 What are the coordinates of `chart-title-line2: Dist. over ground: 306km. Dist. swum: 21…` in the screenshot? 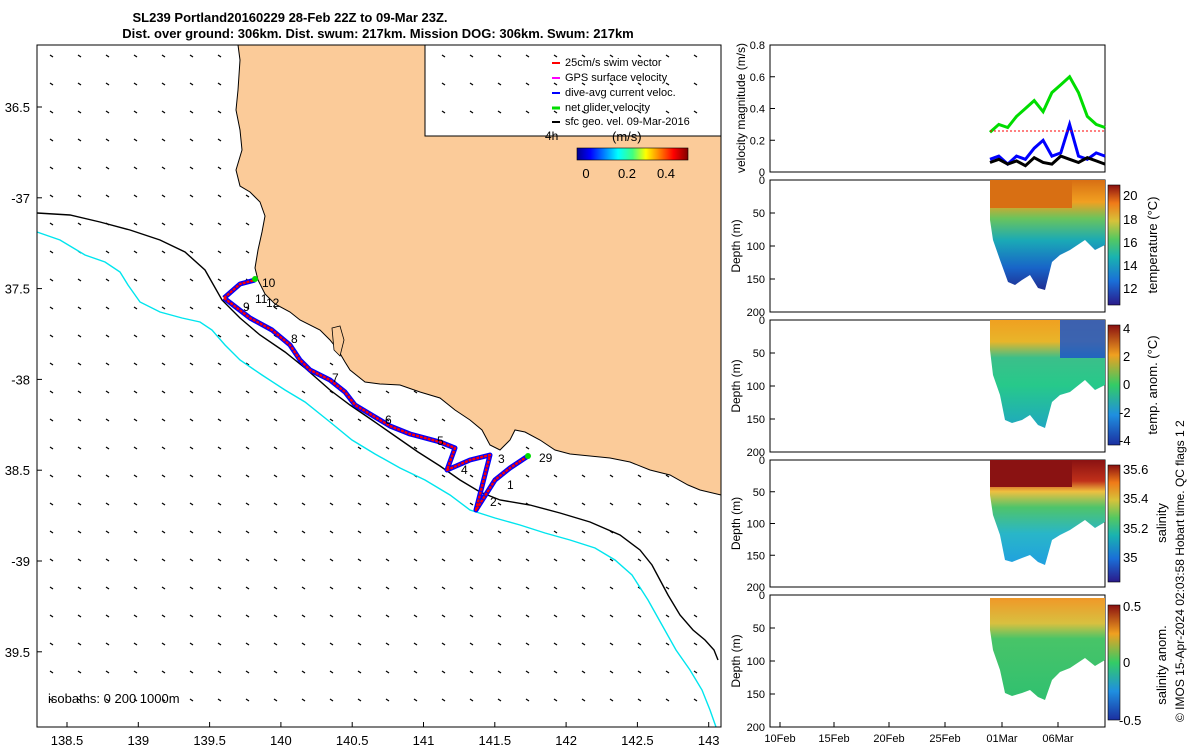 It's located at (378, 33).